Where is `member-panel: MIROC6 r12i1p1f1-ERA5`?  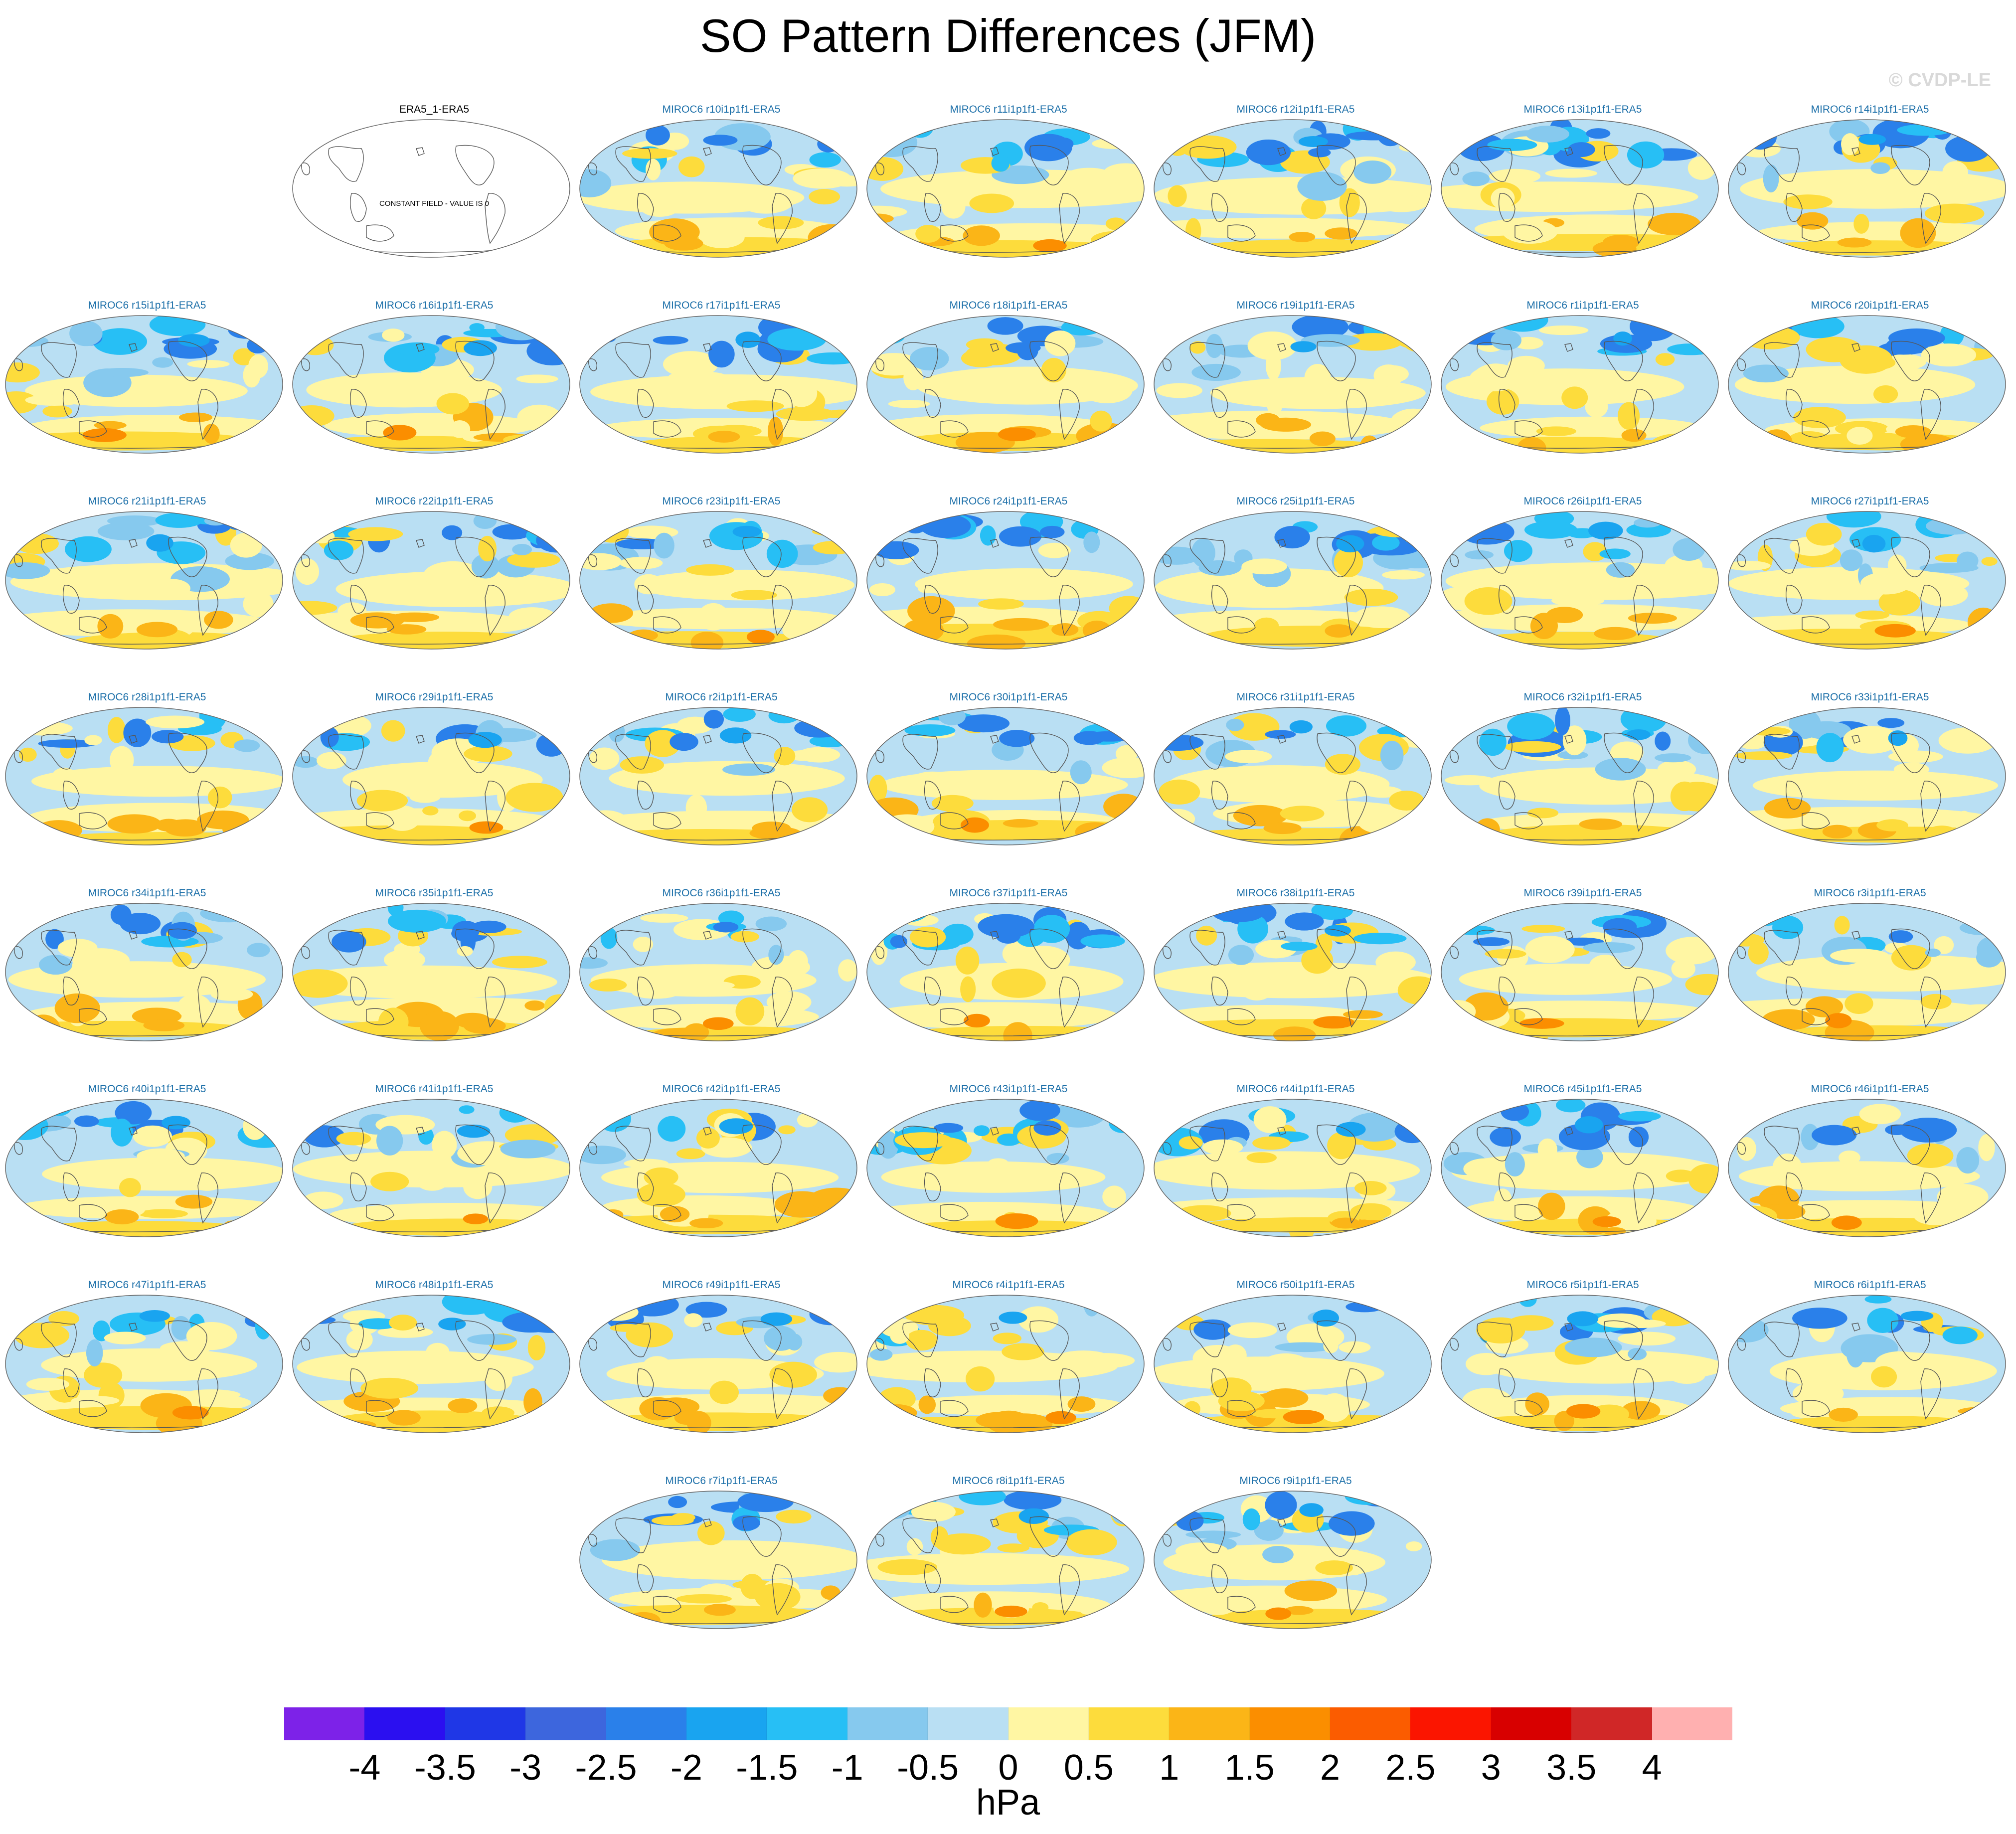 member-panel: MIROC6 r12i1p1f1-ERA5 is located at coordinates (1295, 198).